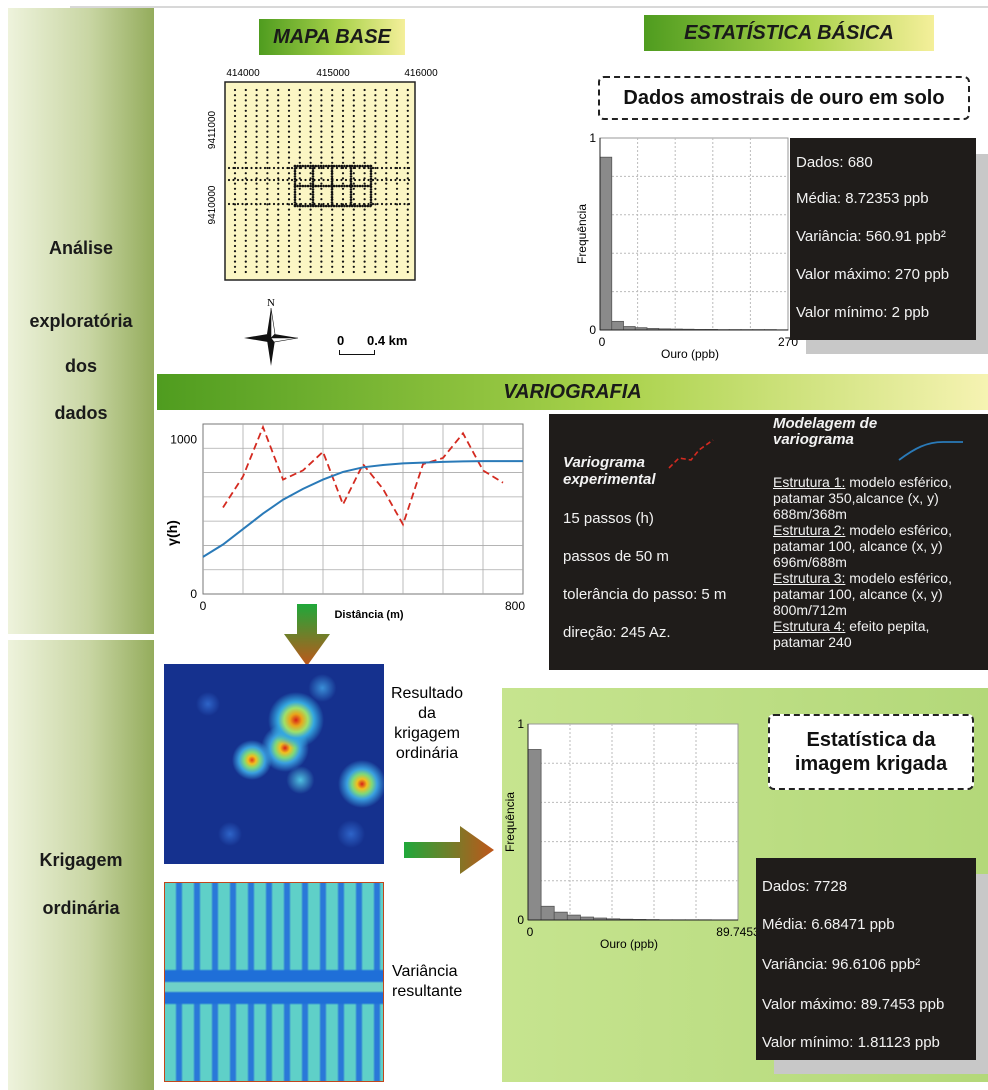  I want to click on map-x-tick-2: 415000, so click(333, 73).